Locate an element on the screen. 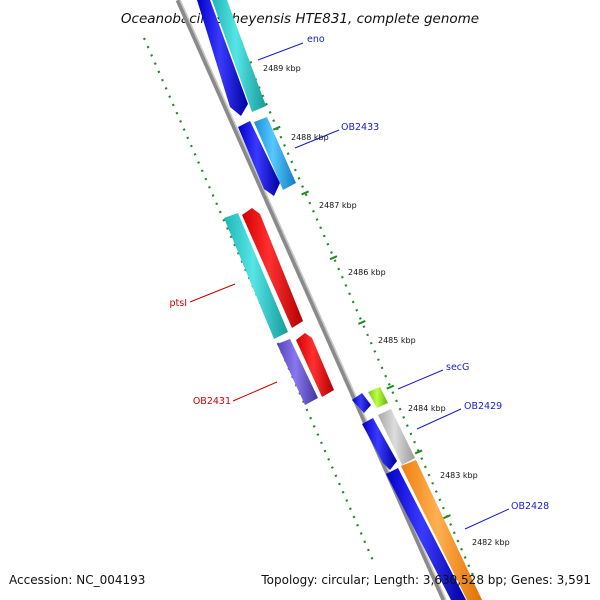 Image resolution: width=600 pixels, height=600 pixels. tick-label: 2486 kbp is located at coordinates (367, 272).